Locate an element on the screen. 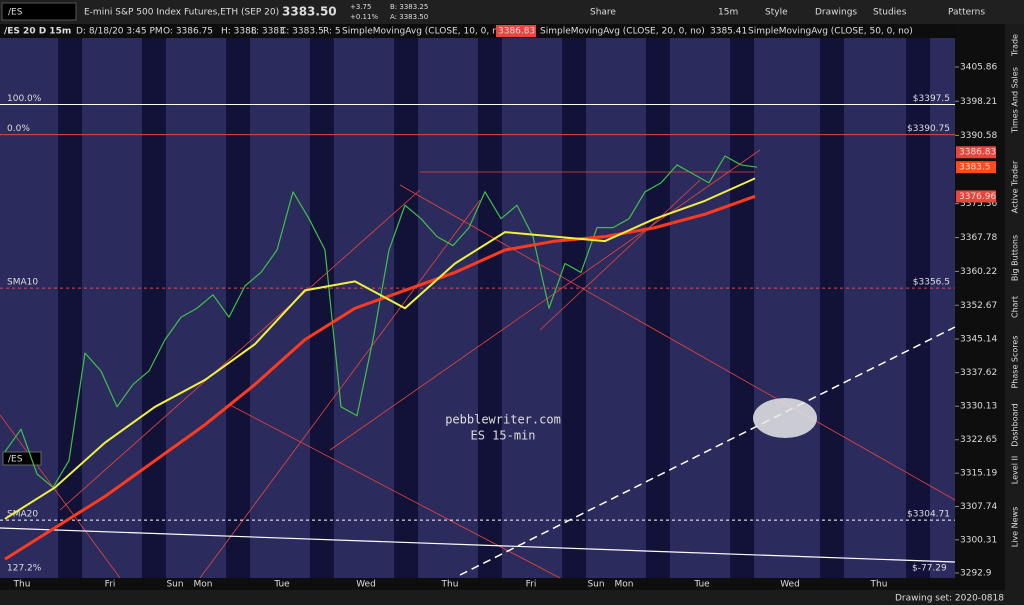  footer-bar is located at coordinates (512, 597).